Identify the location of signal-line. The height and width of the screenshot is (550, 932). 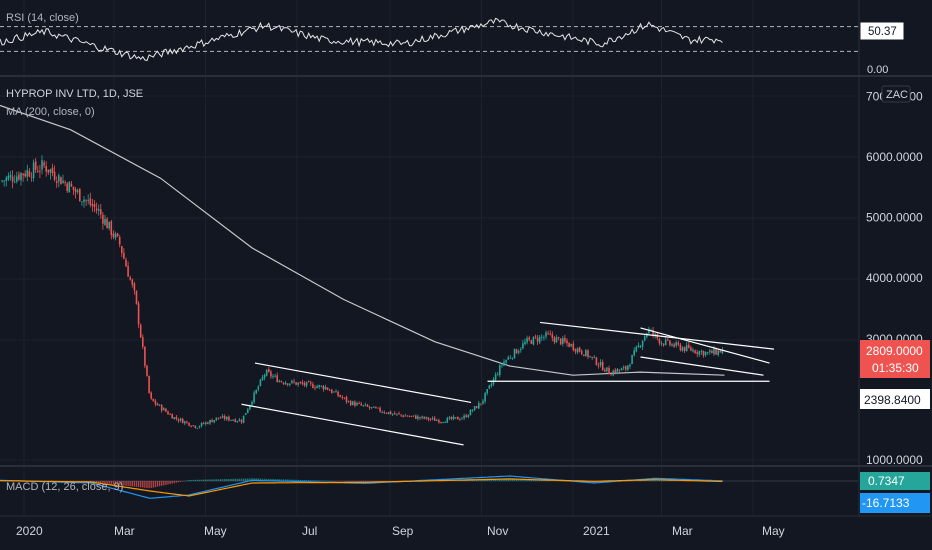
(361, 487).